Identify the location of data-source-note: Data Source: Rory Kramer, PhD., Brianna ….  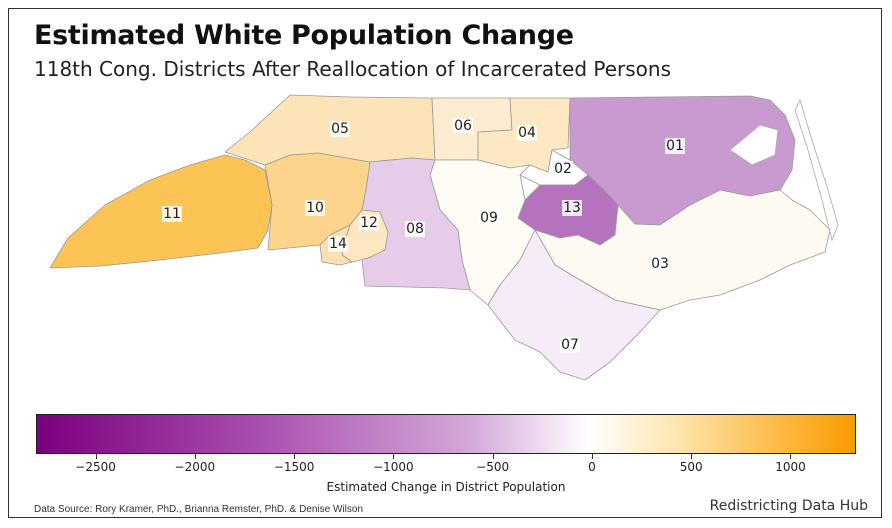
(199, 509).